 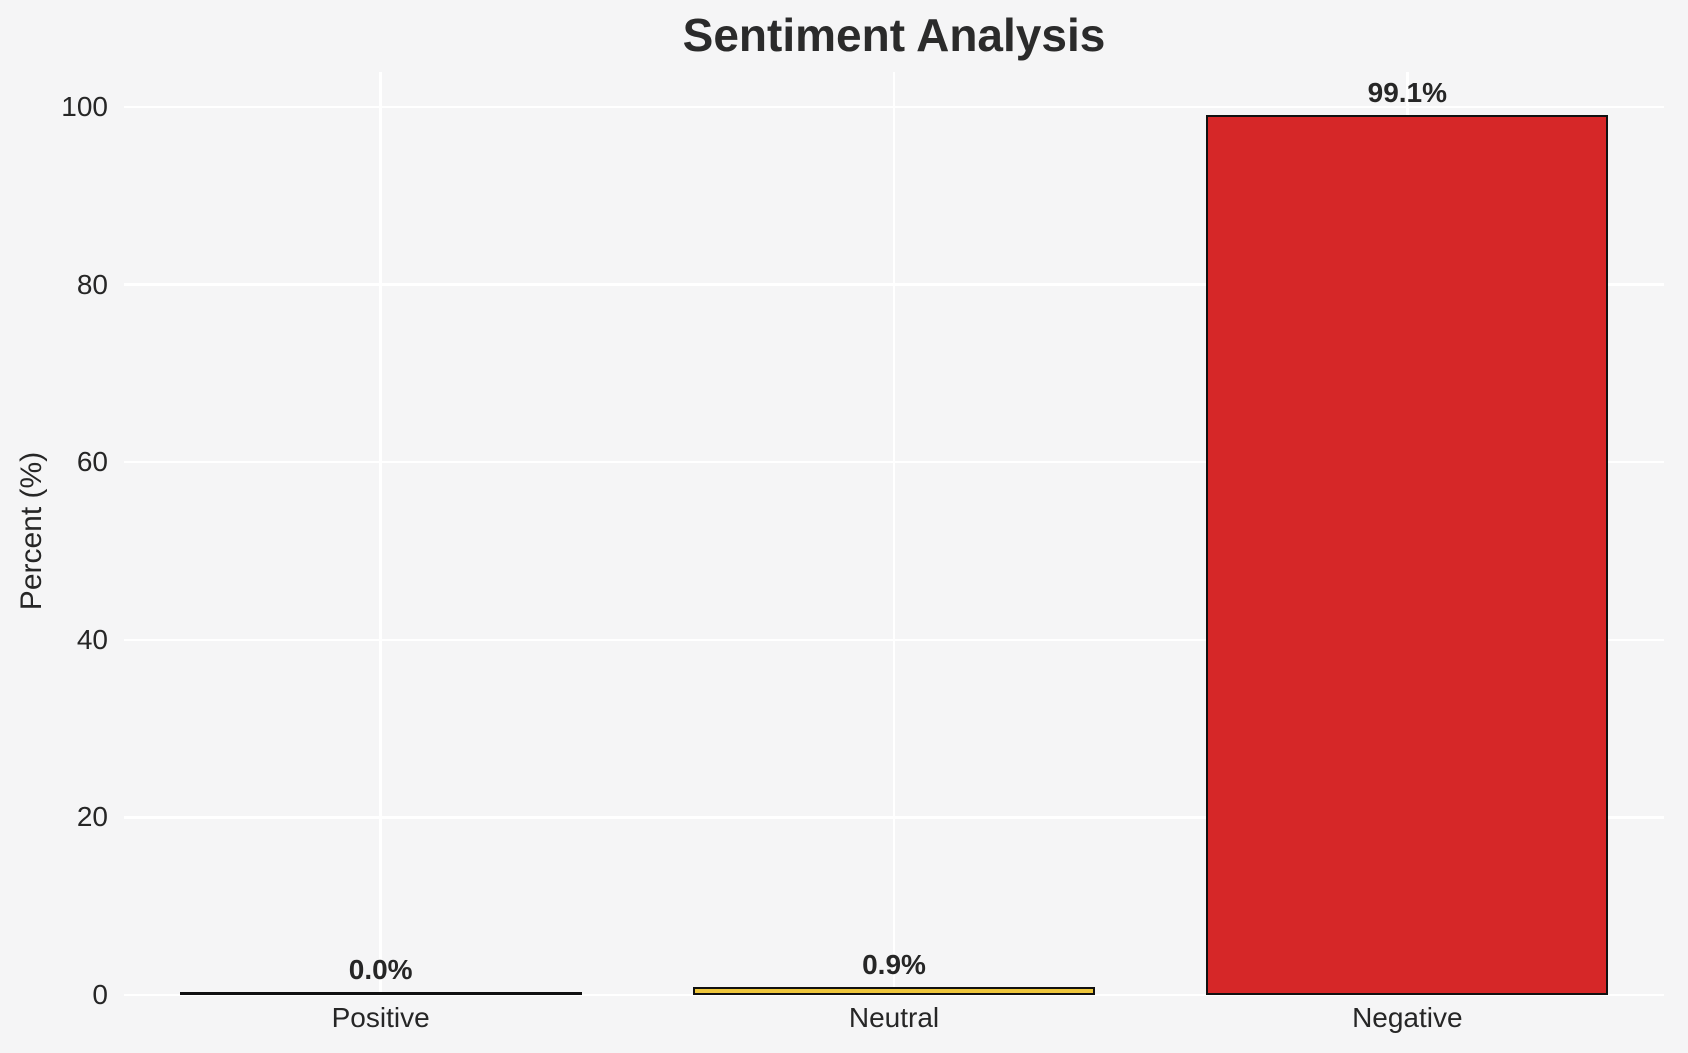 I want to click on bar-value-label-neutral: 0.9%, so click(x=894, y=965).